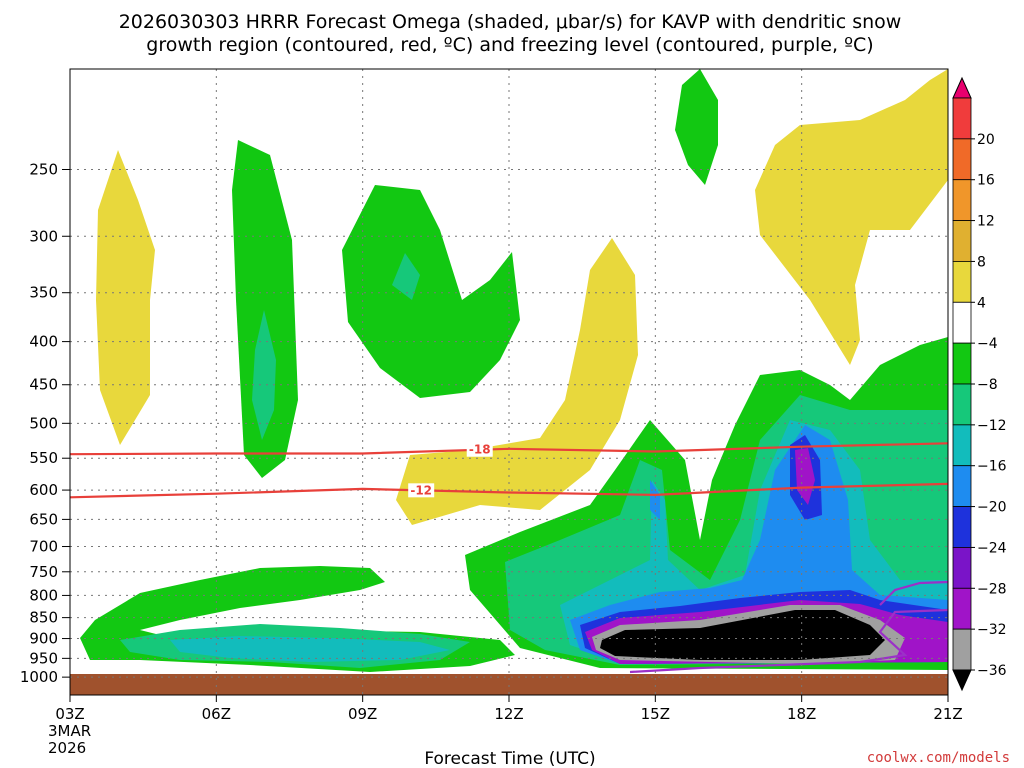 This screenshot has height=768, width=1024. What do you see at coordinates (43, 169) in the screenshot?
I see `y-tick-label: 250` at bounding box center [43, 169].